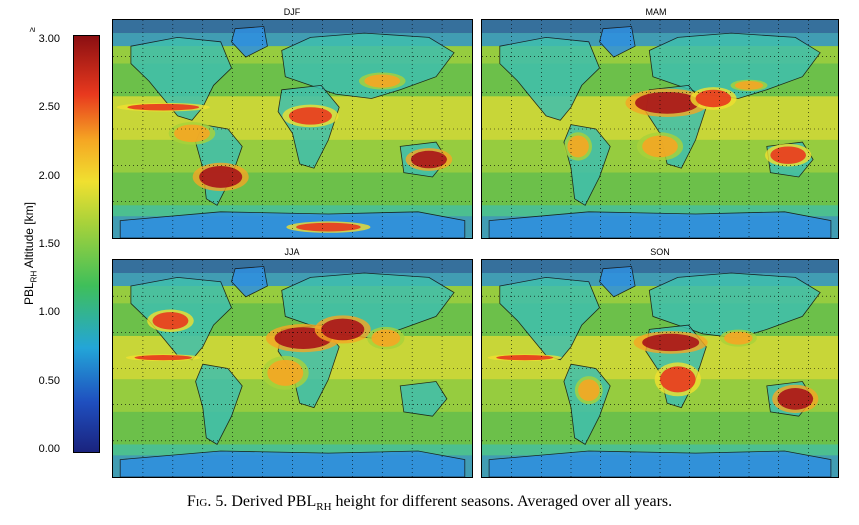 The width and height of the screenshot is (859, 525). I want to click on colorbar-tick-label: 2.00, so click(49, 175).